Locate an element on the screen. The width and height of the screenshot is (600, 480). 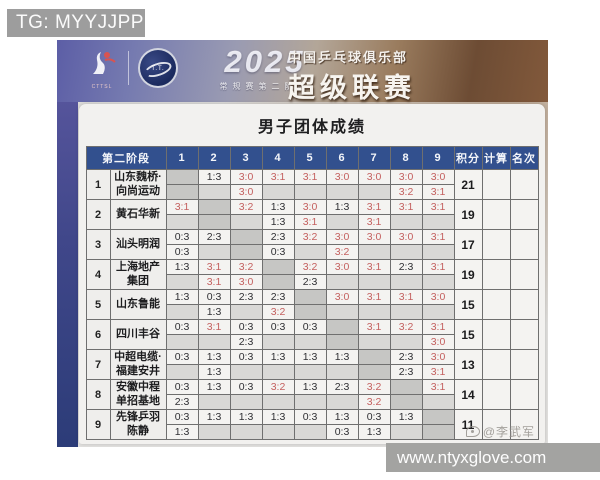
team-row: 5 山东鲁能 1:3 0:3 2:3 2:3 3:0 3:1 3:1 3:0 15 is located at coordinates (312, 304).